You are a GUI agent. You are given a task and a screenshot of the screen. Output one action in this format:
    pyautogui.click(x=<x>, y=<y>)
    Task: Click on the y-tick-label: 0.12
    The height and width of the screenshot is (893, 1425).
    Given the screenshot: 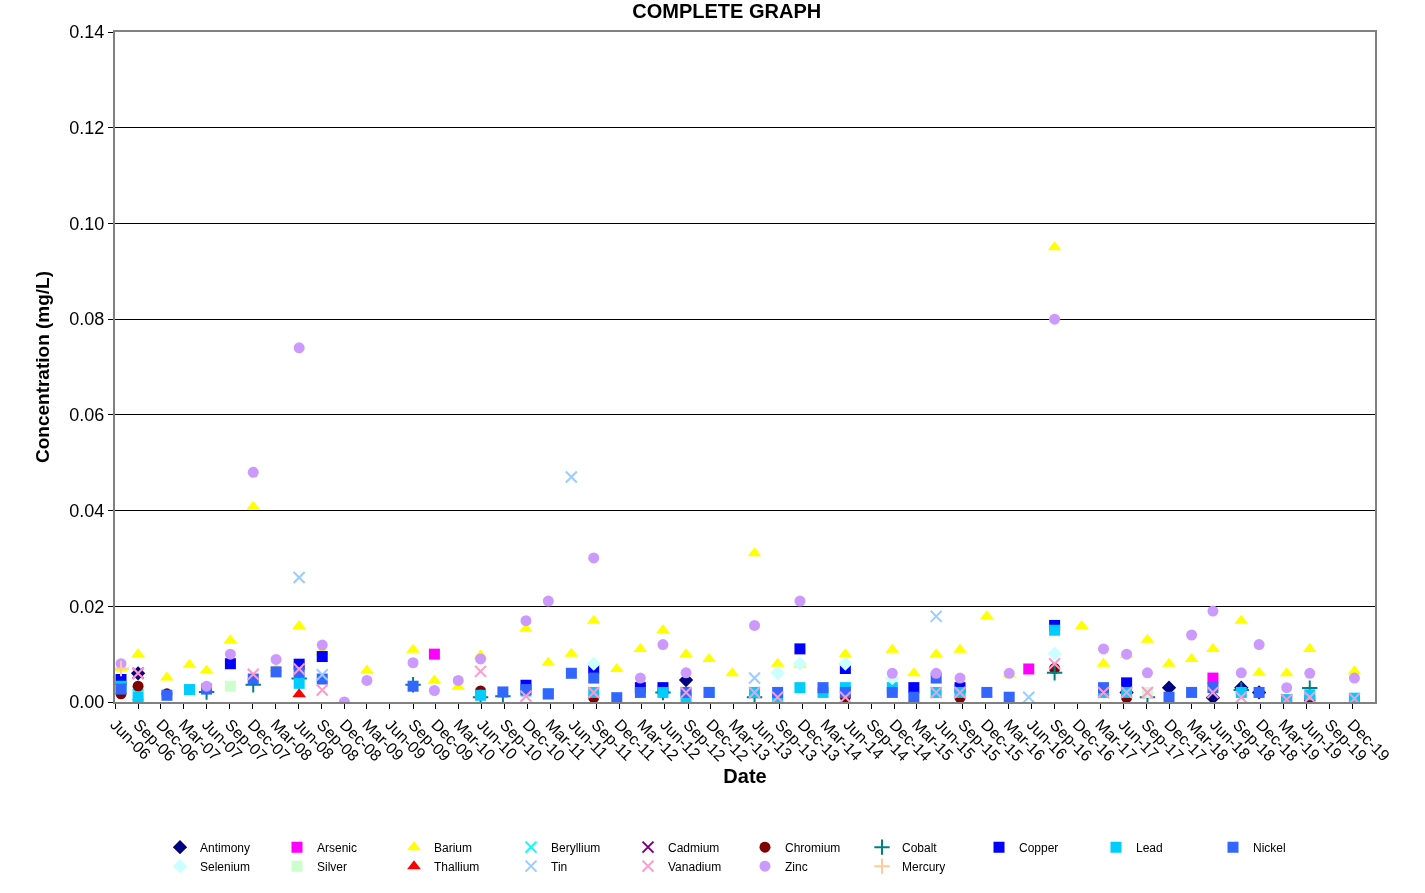 What is the action you would take?
    pyautogui.click(x=87, y=128)
    